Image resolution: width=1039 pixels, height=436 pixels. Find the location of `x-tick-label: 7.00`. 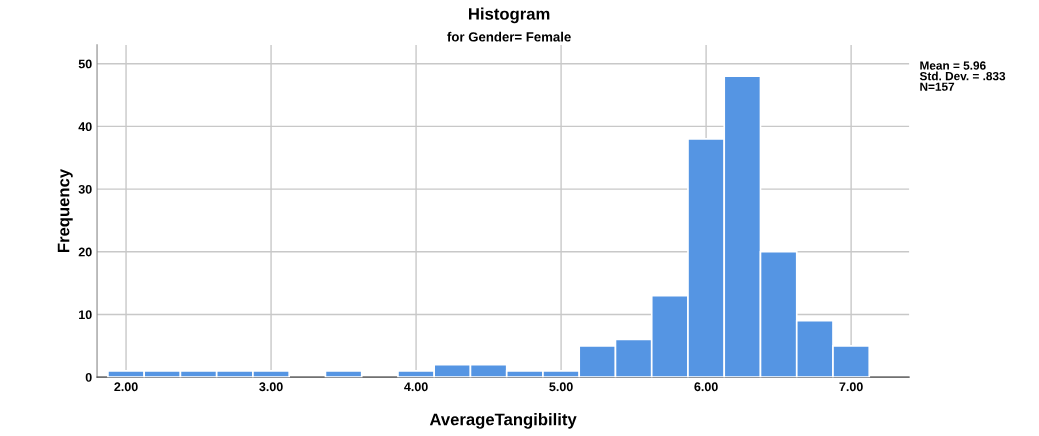

x-tick-label: 7.00 is located at coordinates (851, 387).